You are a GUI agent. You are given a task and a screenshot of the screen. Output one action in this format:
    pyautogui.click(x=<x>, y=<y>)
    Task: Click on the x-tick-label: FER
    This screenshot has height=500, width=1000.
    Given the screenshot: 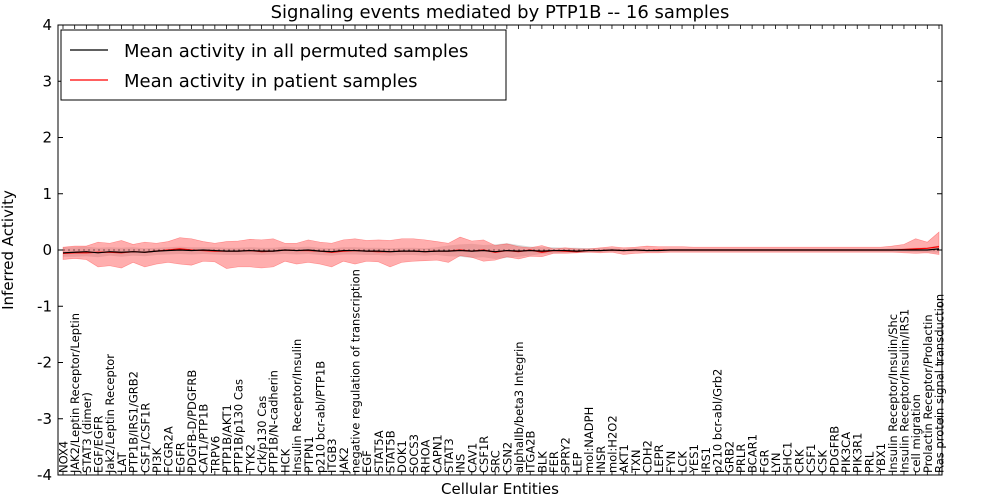 What is the action you would take?
    pyautogui.click(x=554, y=462)
    